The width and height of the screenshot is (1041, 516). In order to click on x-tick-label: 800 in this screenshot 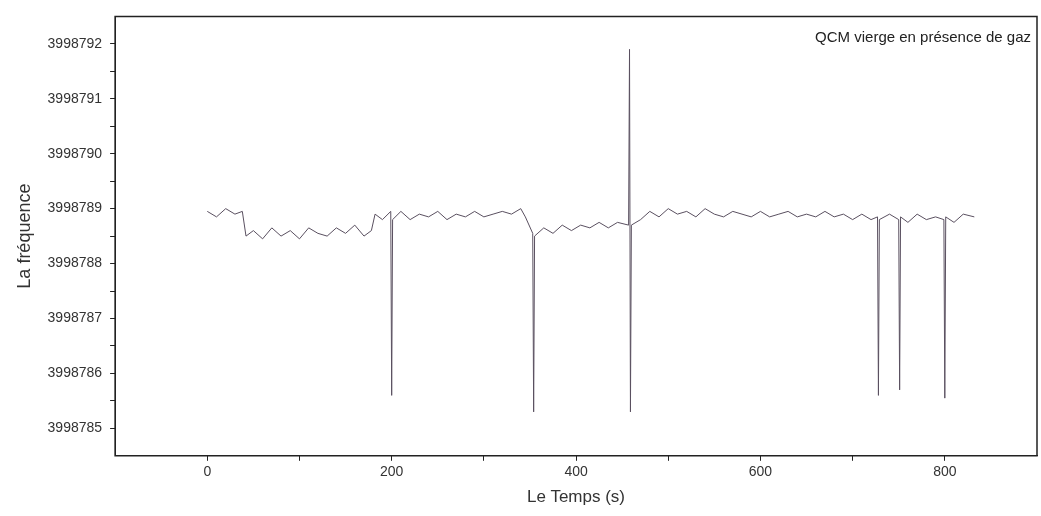, I will do `click(945, 471)`.